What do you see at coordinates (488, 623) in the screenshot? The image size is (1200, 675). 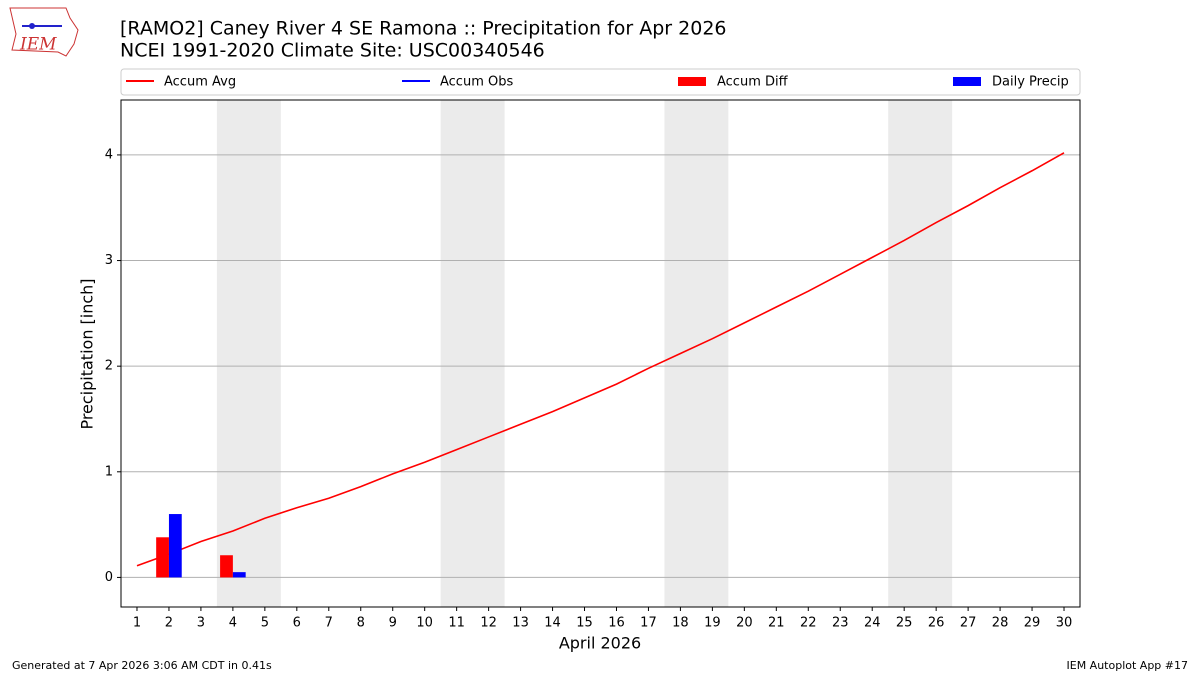 I see `x-tick-label: 12` at bounding box center [488, 623].